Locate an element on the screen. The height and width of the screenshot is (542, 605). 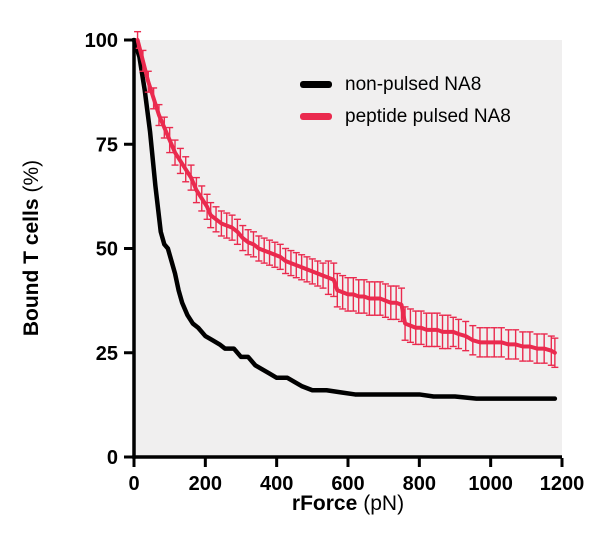
x-tick-label: 1000 is located at coordinates (490, 484).